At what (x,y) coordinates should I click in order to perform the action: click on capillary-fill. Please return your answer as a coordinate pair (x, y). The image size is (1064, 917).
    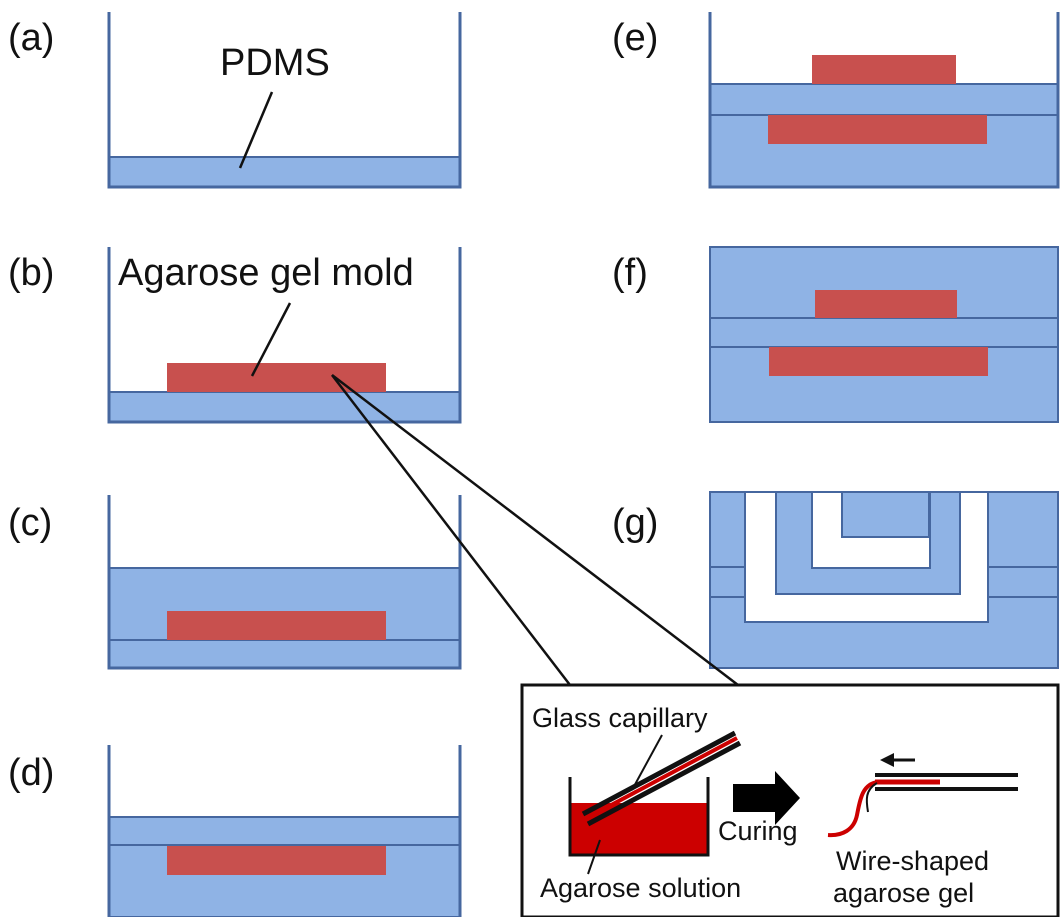
    Looking at the image, I should click on (661, 778).